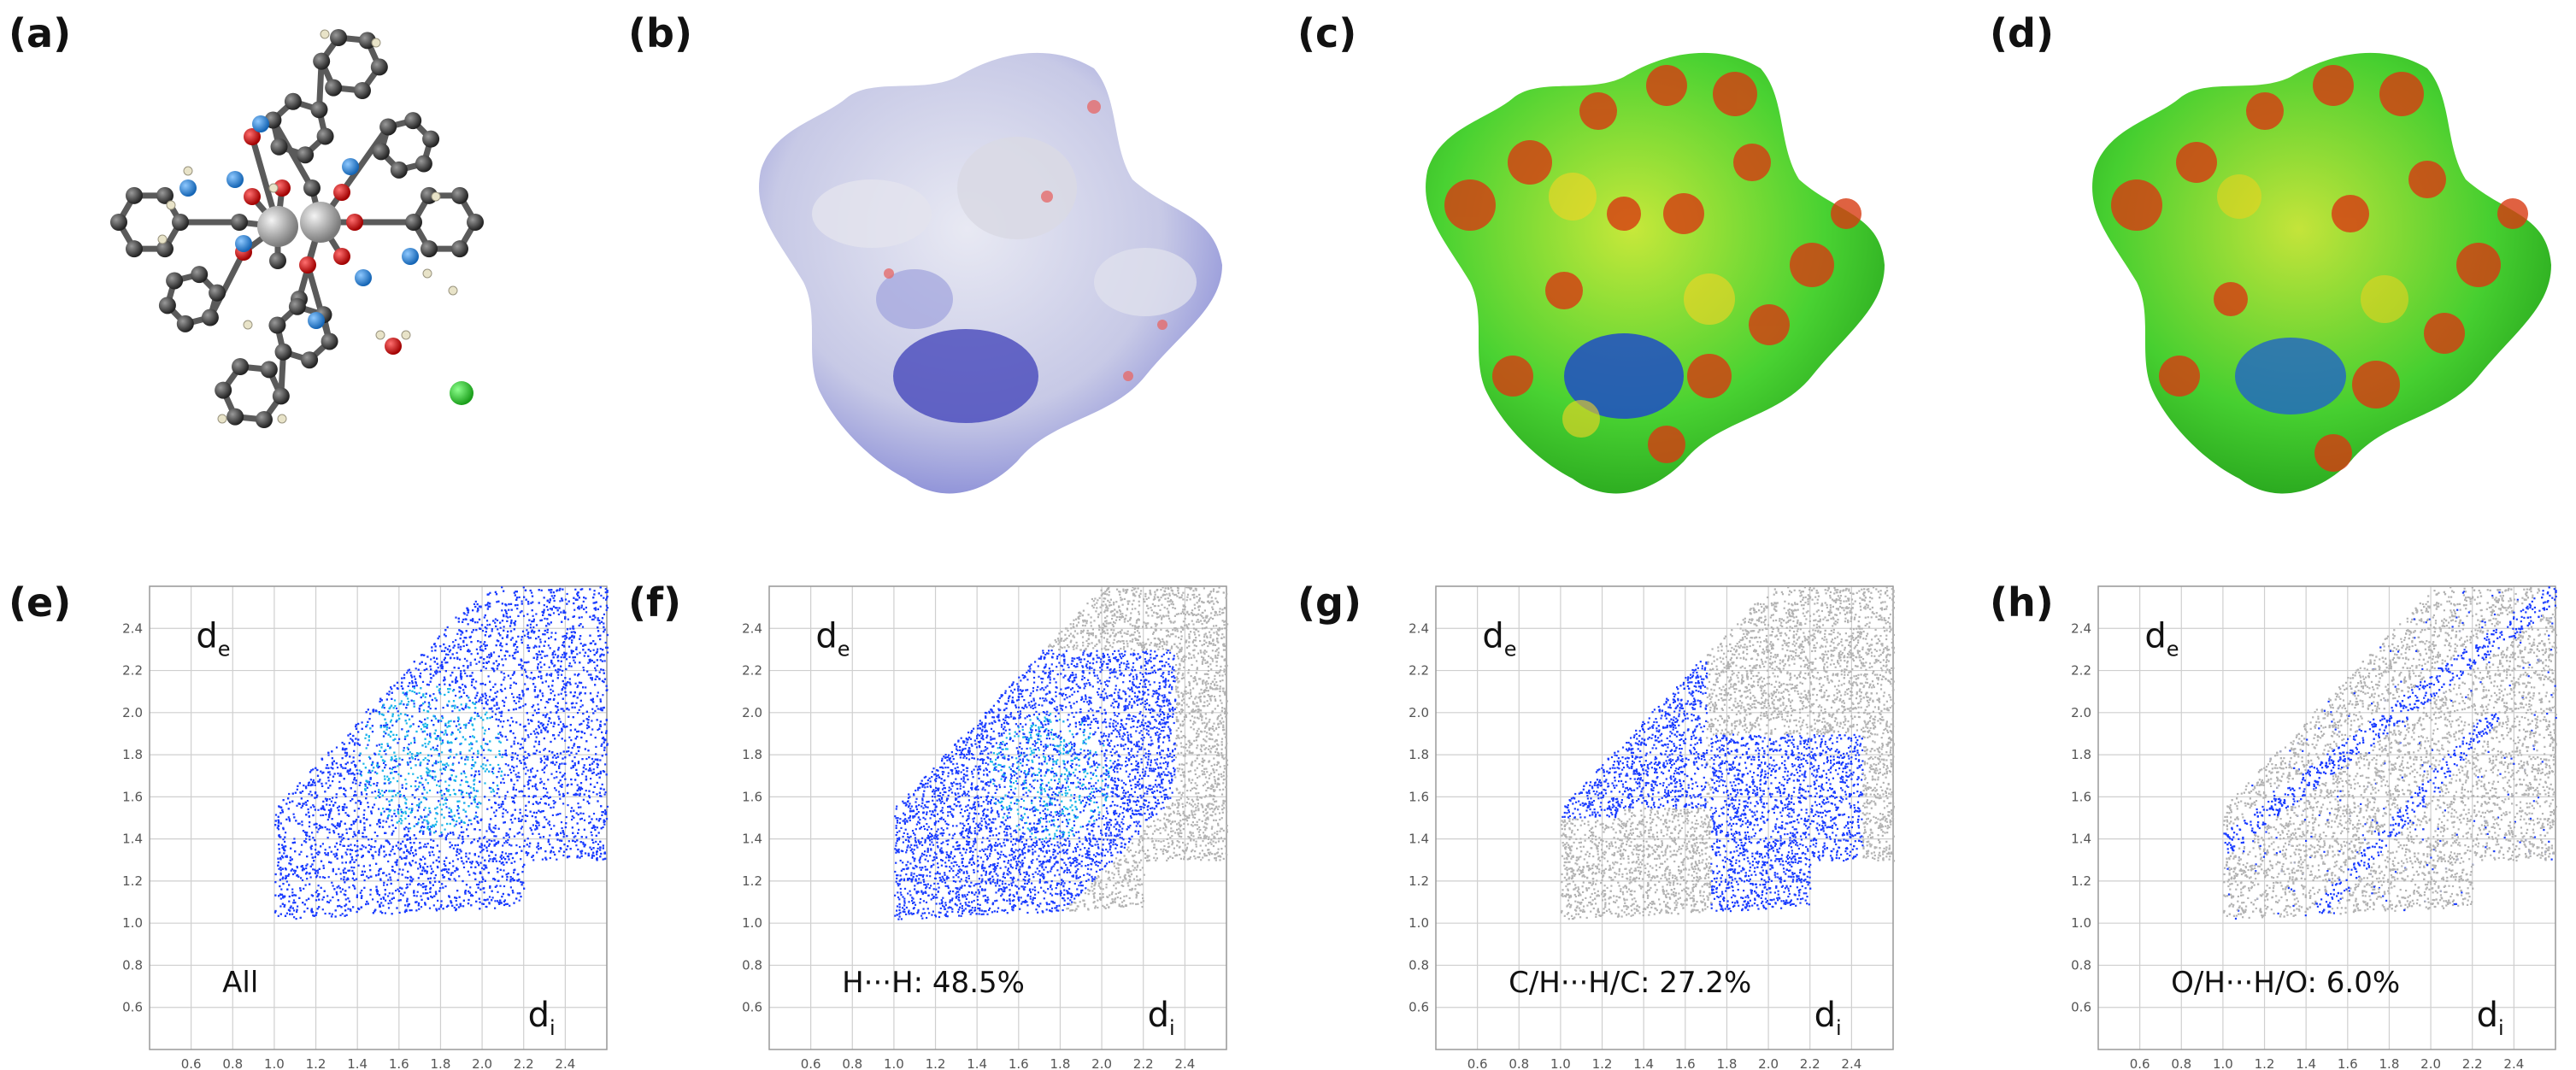 The image size is (2576, 1070). What do you see at coordinates (933, 983) in the screenshot?
I see `contact-label: H···H: 48.5%` at bounding box center [933, 983].